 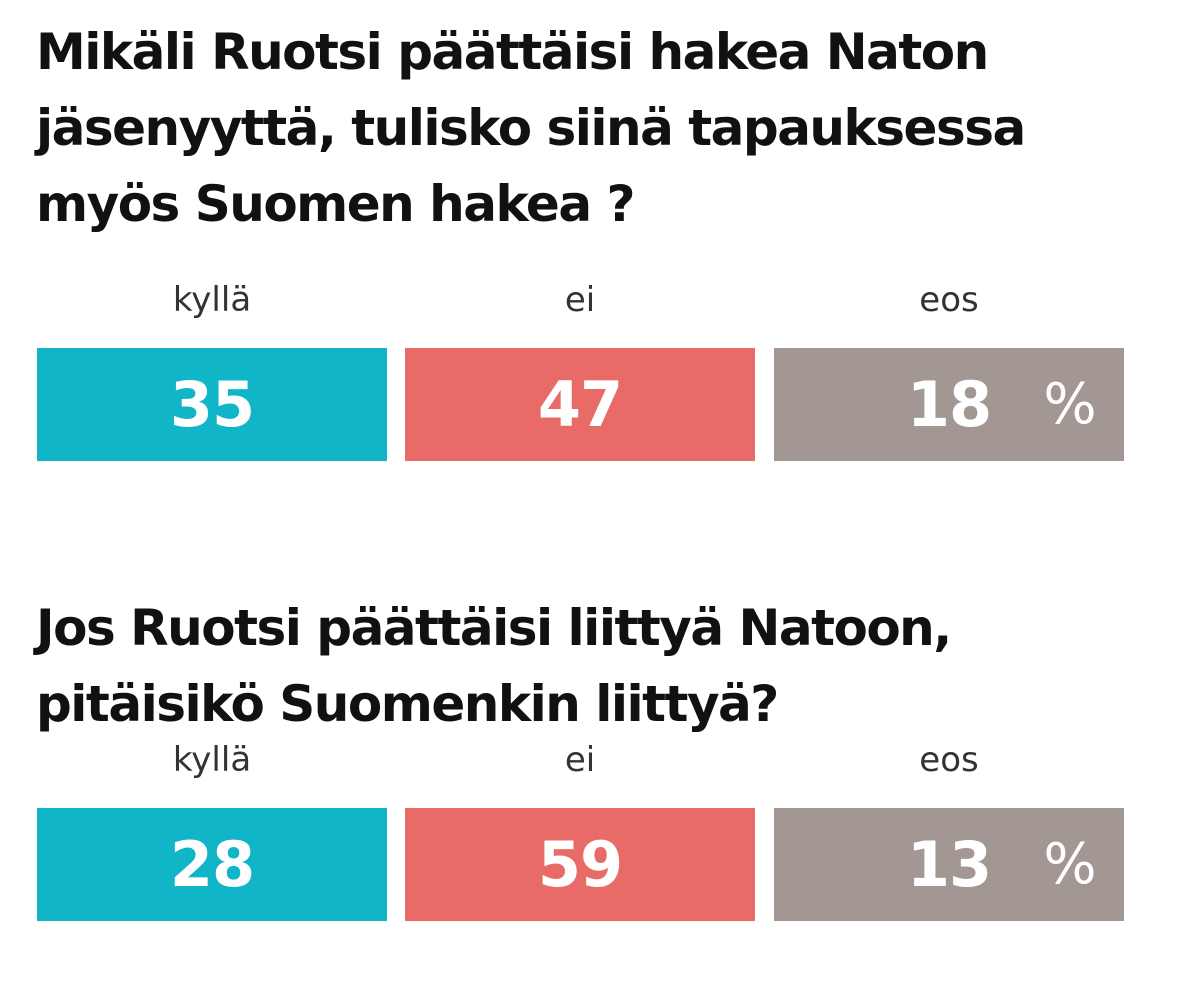 I want to click on question-1-line-3: myös Suomen hakea ?, so click(x=336, y=204).